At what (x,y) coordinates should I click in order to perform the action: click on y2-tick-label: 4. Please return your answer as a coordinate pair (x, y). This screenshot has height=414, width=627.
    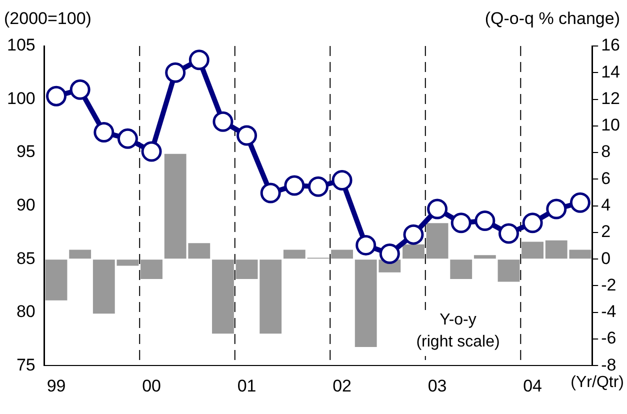
    Looking at the image, I should click on (606, 204).